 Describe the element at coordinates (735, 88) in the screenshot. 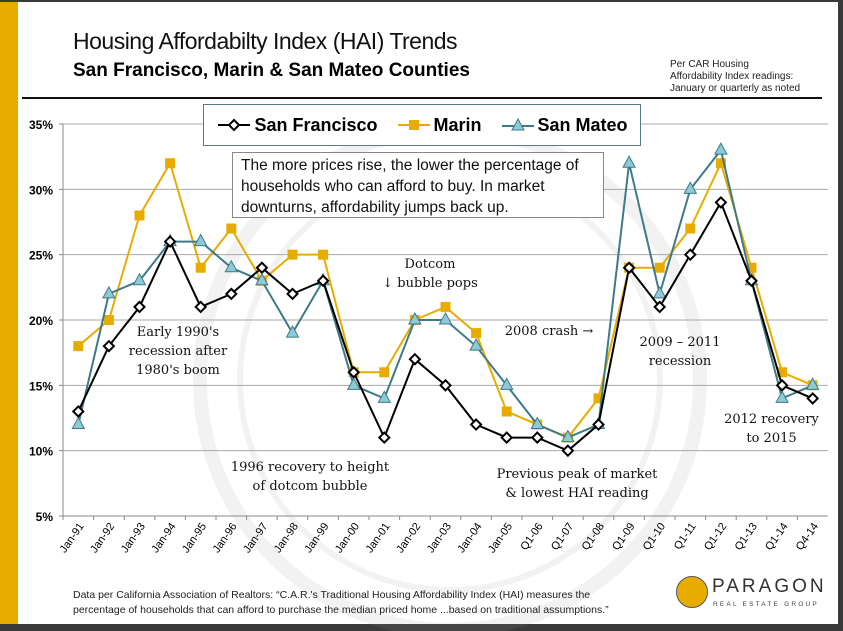

I see `note-line: January or quarterly as noted` at that location.